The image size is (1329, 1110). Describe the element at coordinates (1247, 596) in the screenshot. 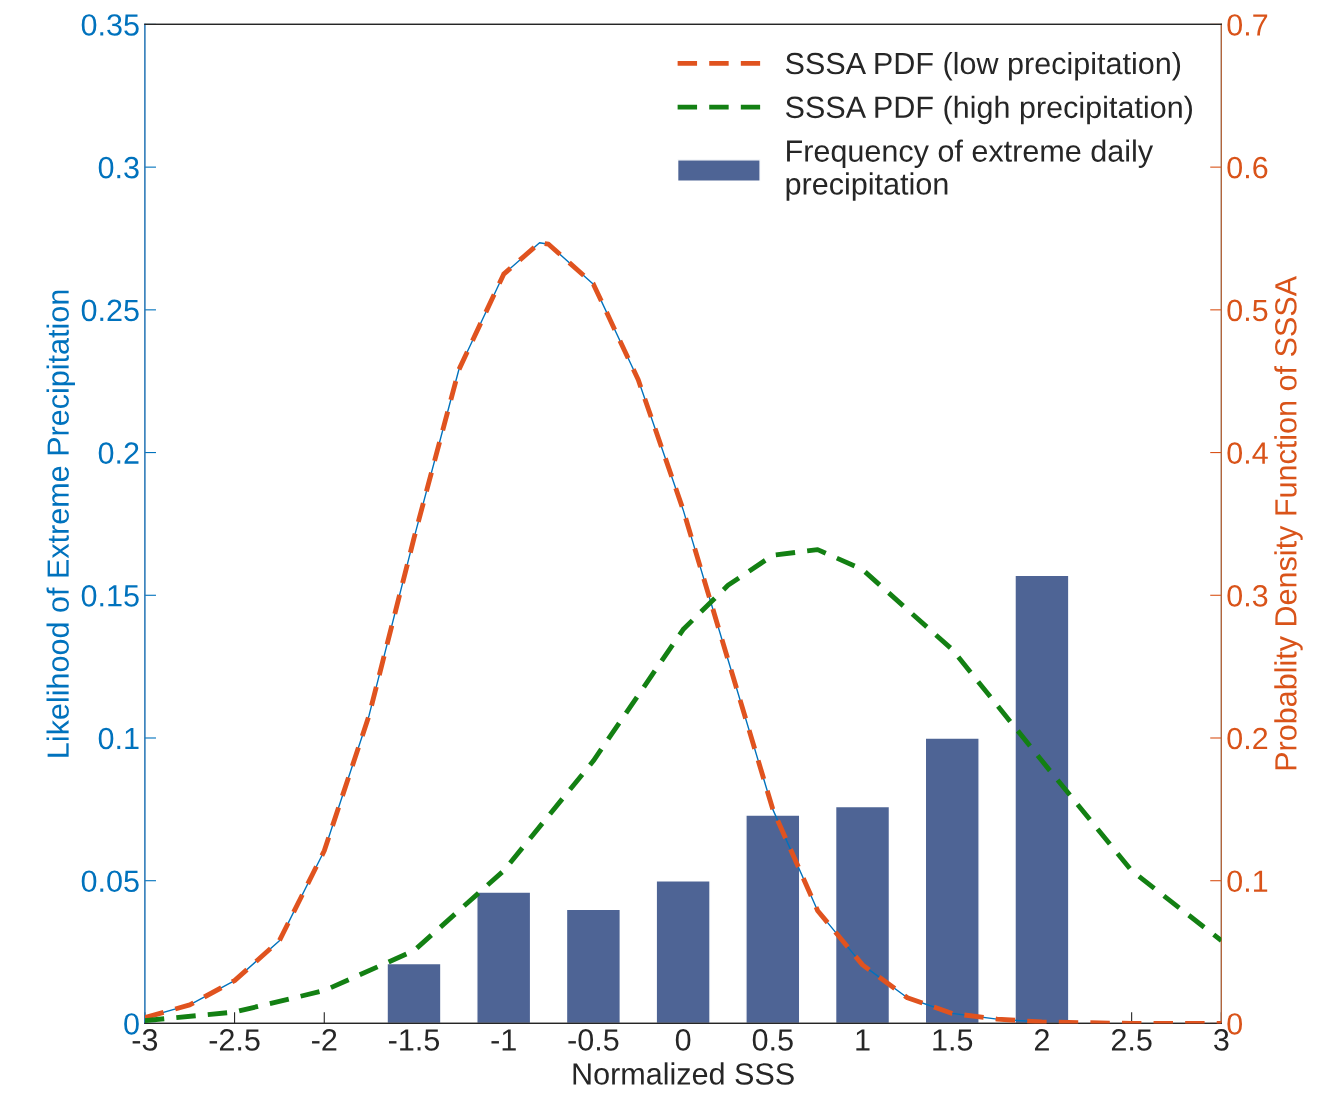

I see `y2-tick-label: 0.3` at that location.